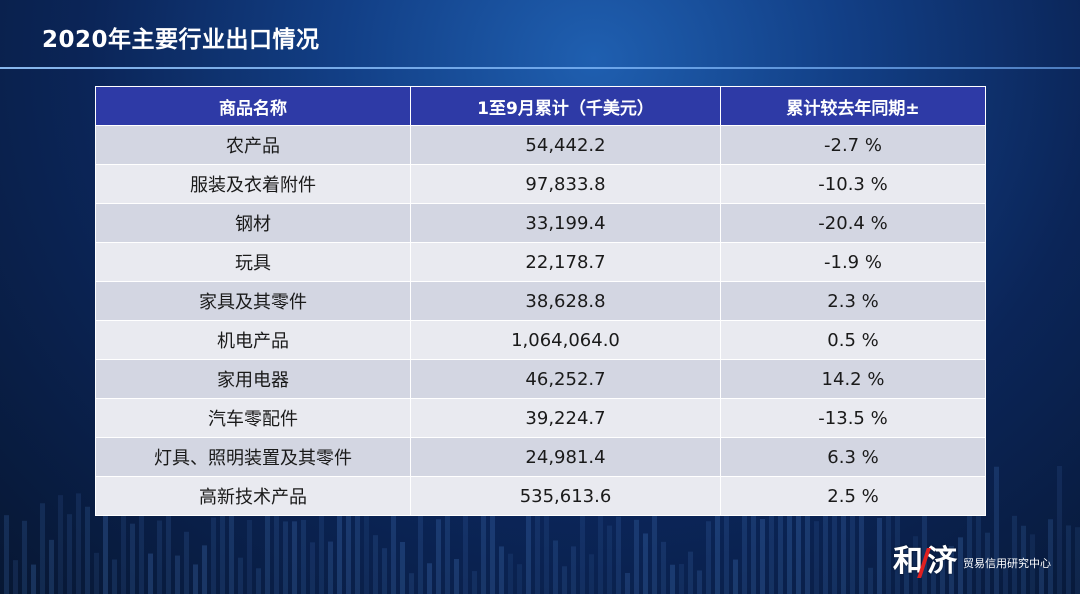  Describe the element at coordinates (253, 379) in the screenshot. I see `product-name-cell: 家用电器` at that location.